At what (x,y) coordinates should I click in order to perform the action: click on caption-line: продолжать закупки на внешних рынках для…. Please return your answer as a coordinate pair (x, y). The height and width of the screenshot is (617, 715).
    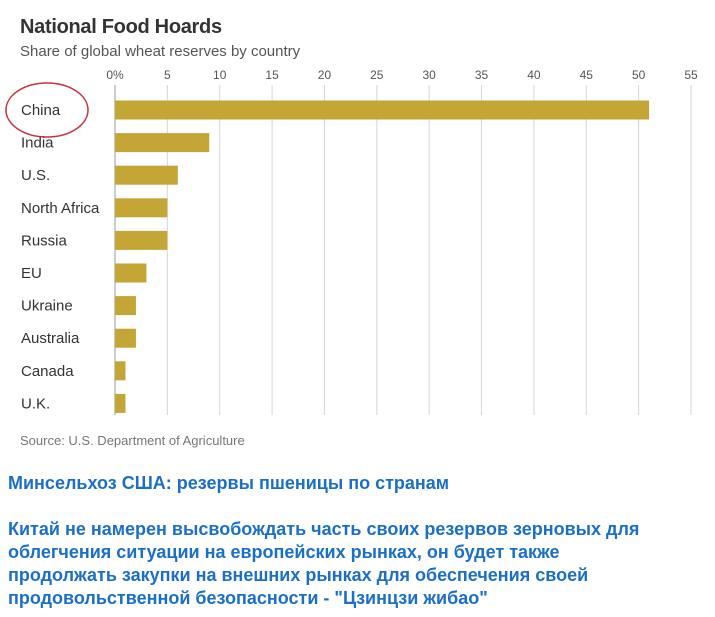
    Looking at the image, I should click on (298, 575).